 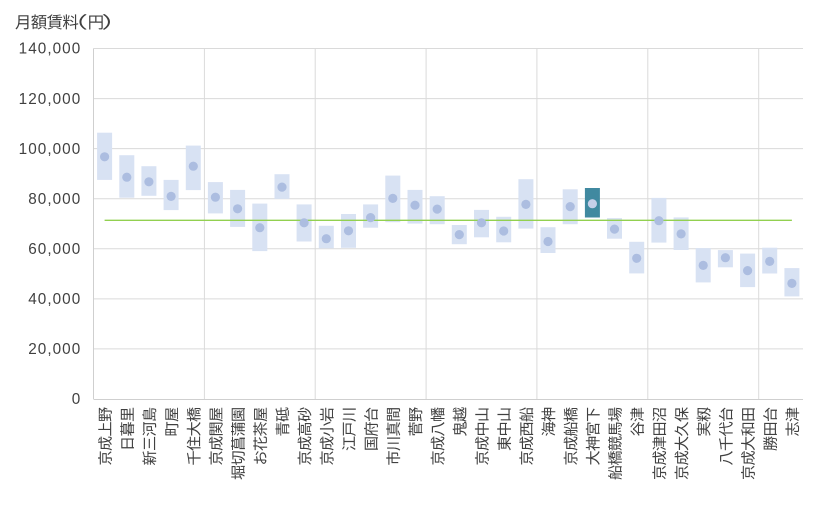 What do you see at coordinates (54, 249) in the screenshot?
I see `svg-text: 60,000` at bounding box center [54, 249].